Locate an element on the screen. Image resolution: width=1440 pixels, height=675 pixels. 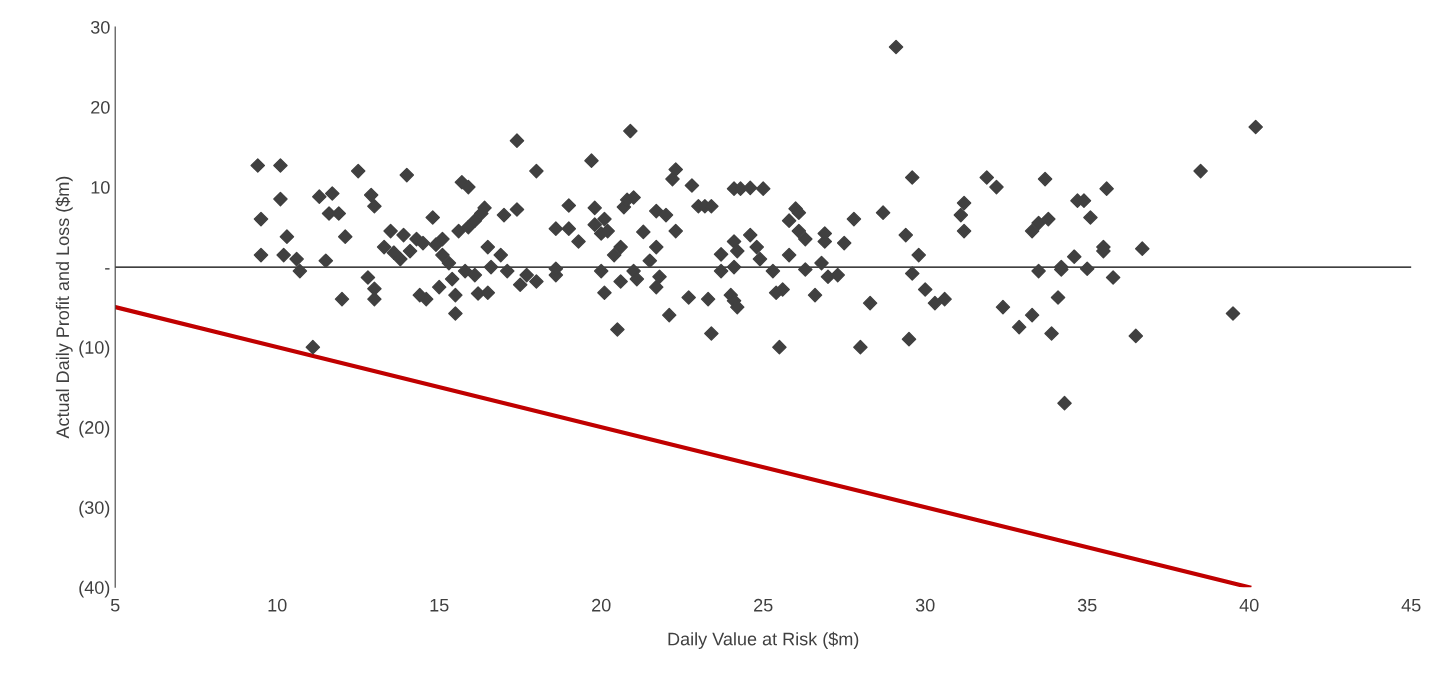
x-tick-label: 5 is located at coordinates (115, 605).